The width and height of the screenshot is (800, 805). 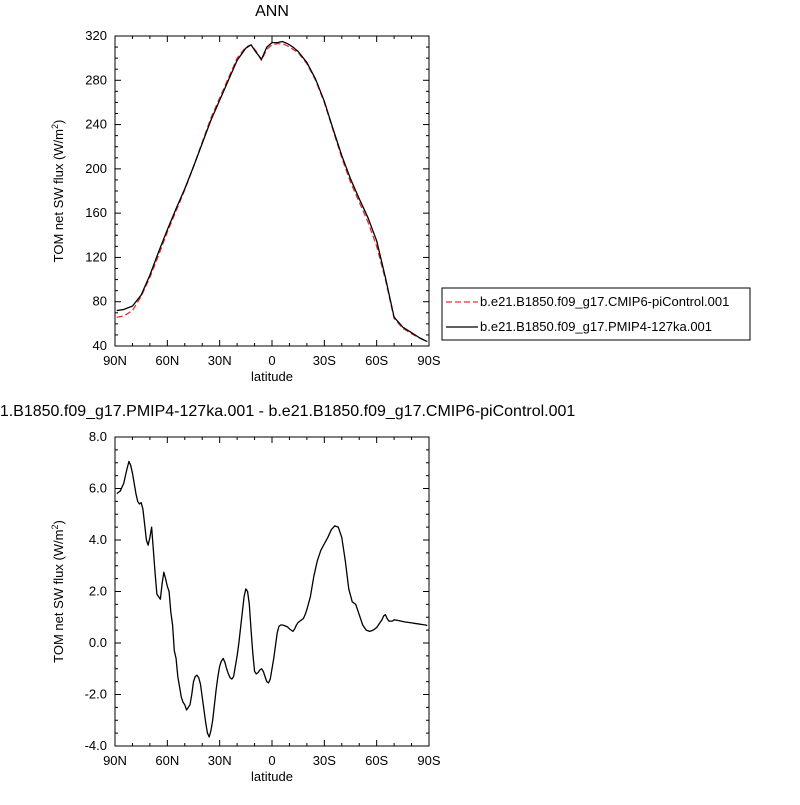 I want to click on y-tick-label: 200, so click(x=96, y=168).